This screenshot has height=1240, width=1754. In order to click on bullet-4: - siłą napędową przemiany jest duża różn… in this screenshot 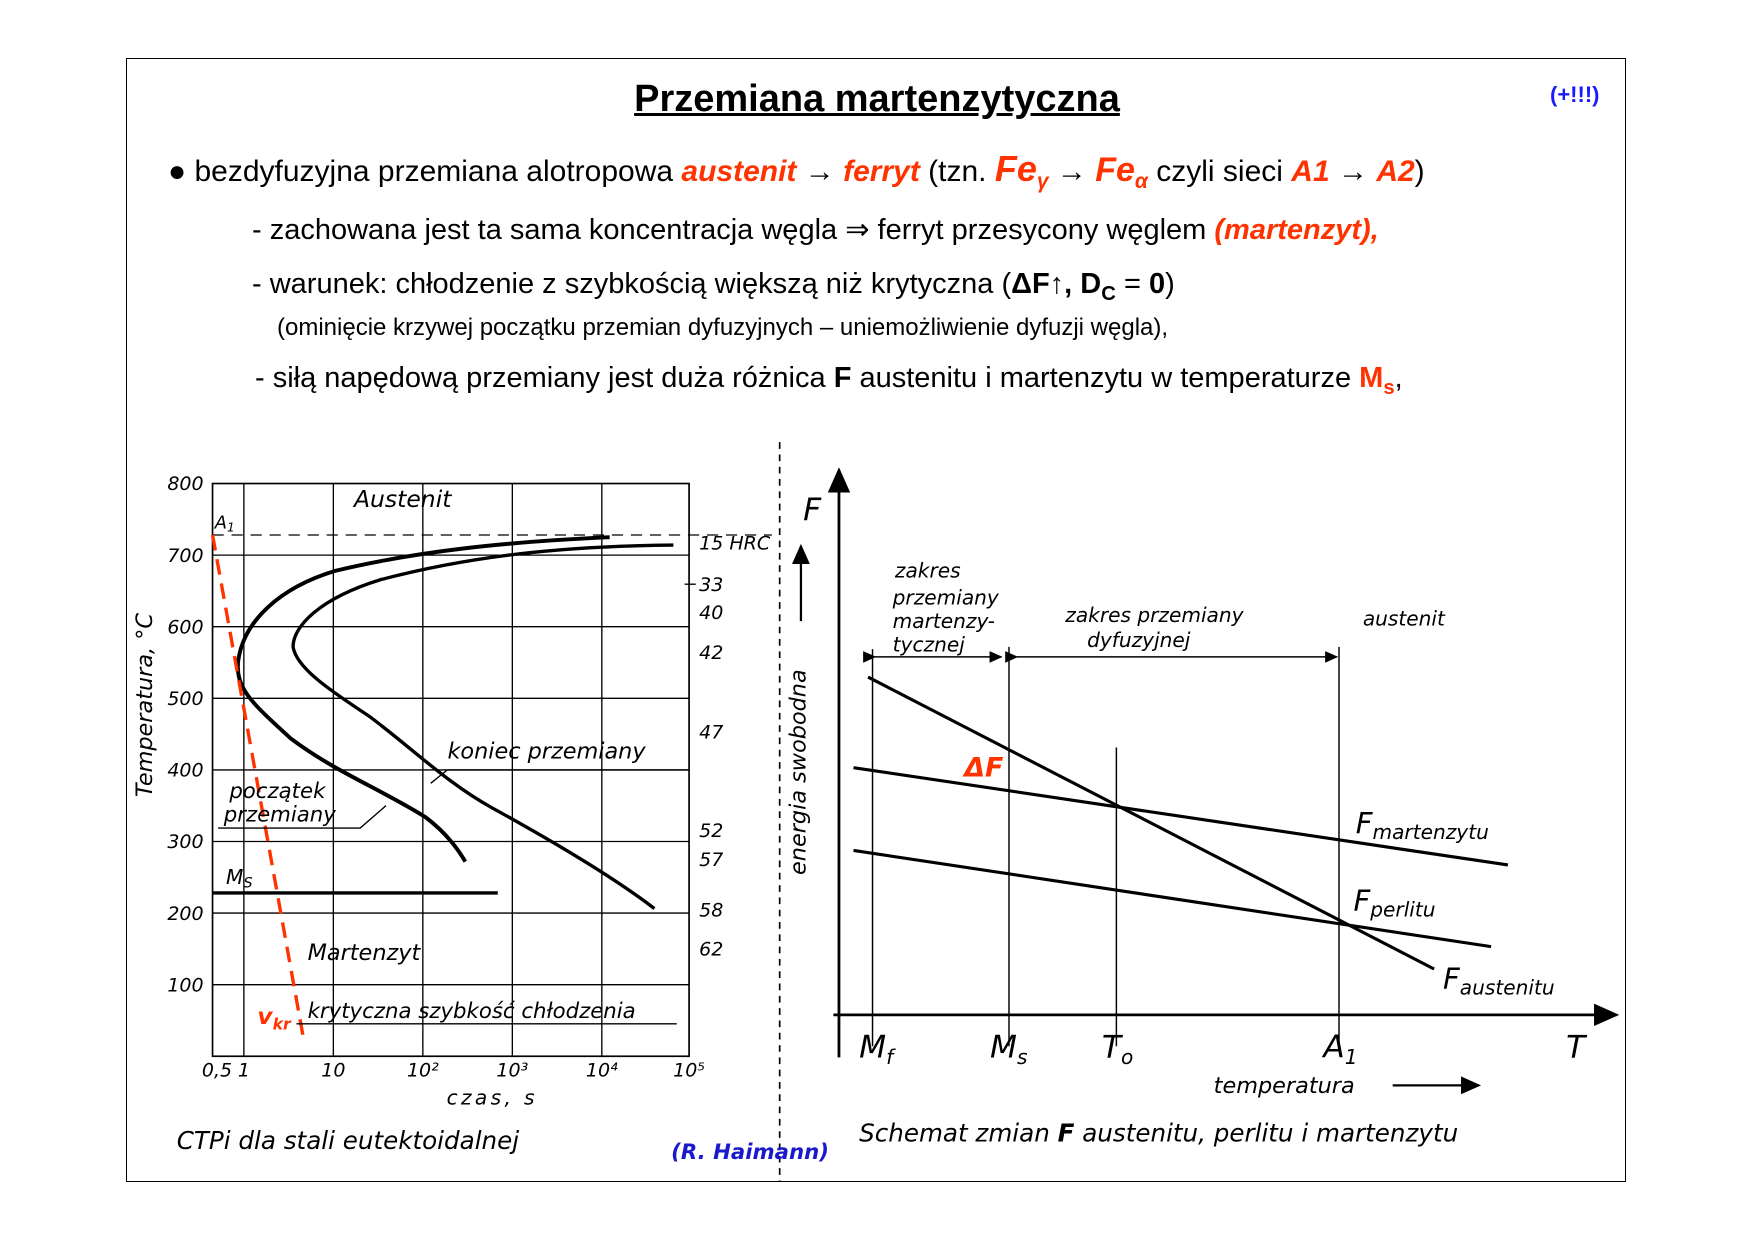, I will do `click(829, 380)`.